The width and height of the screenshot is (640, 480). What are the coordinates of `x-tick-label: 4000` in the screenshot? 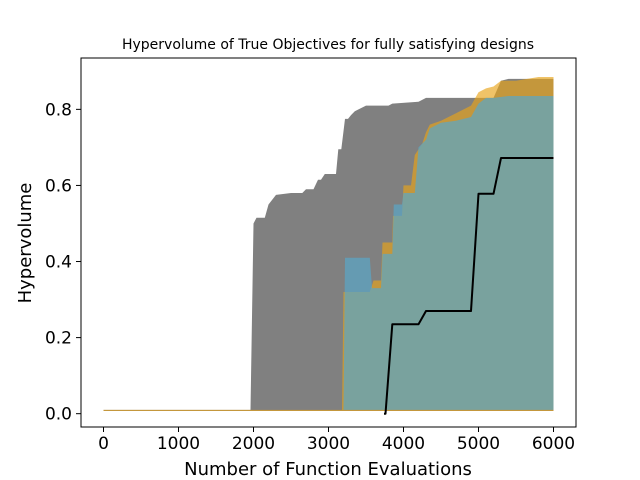 It's located at (403, 444).